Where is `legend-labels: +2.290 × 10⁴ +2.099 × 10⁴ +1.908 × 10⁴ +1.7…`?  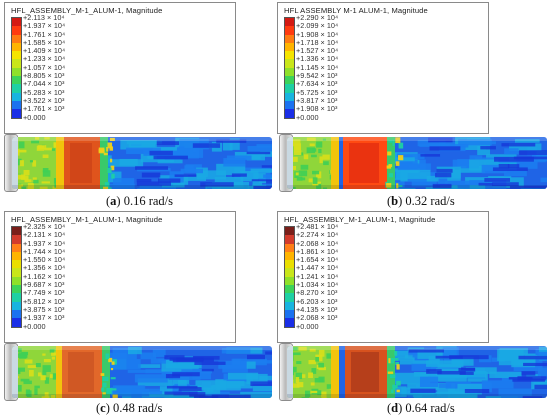 legend-labels: +2.290 × 10⁴ +2.099 × 10⁴ +1.908 × 10⁴ +1.7… is located at coordinates (317, 67).